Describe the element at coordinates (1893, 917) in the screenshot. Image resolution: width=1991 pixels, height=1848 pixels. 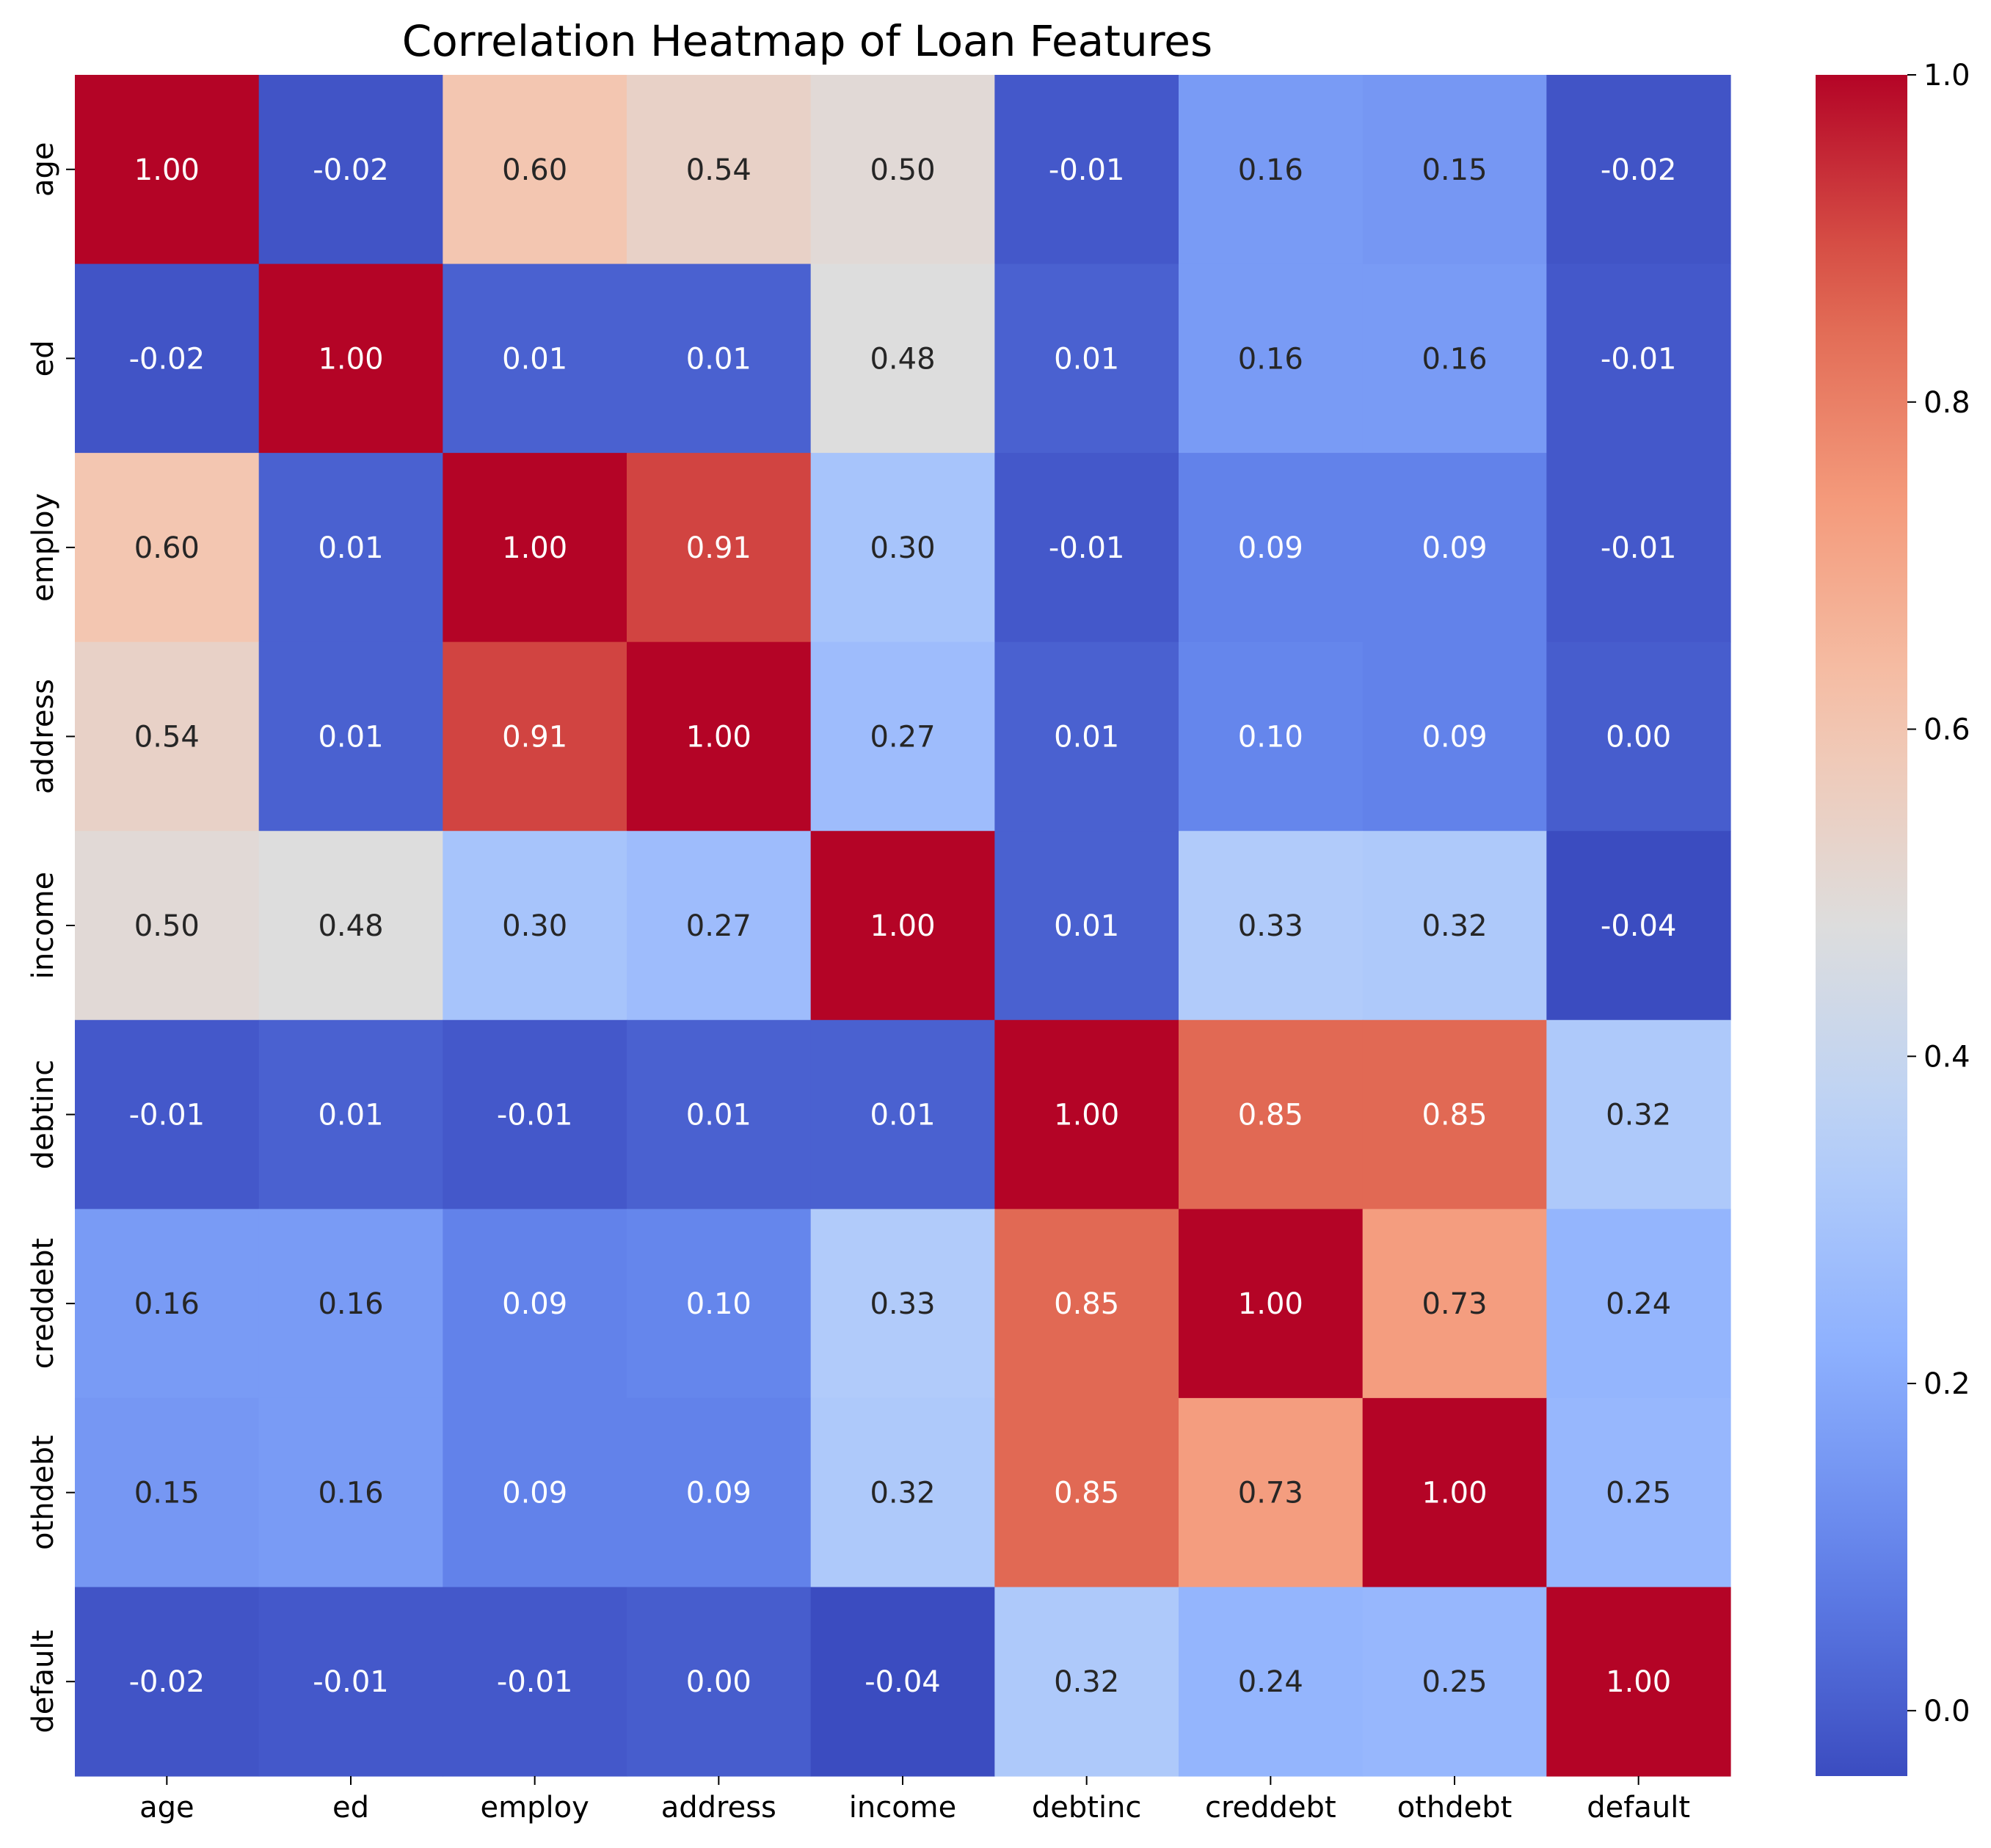
I see `colorbar: 0.0 0.2 0.4 0.6 0.8 1.0` at that location.